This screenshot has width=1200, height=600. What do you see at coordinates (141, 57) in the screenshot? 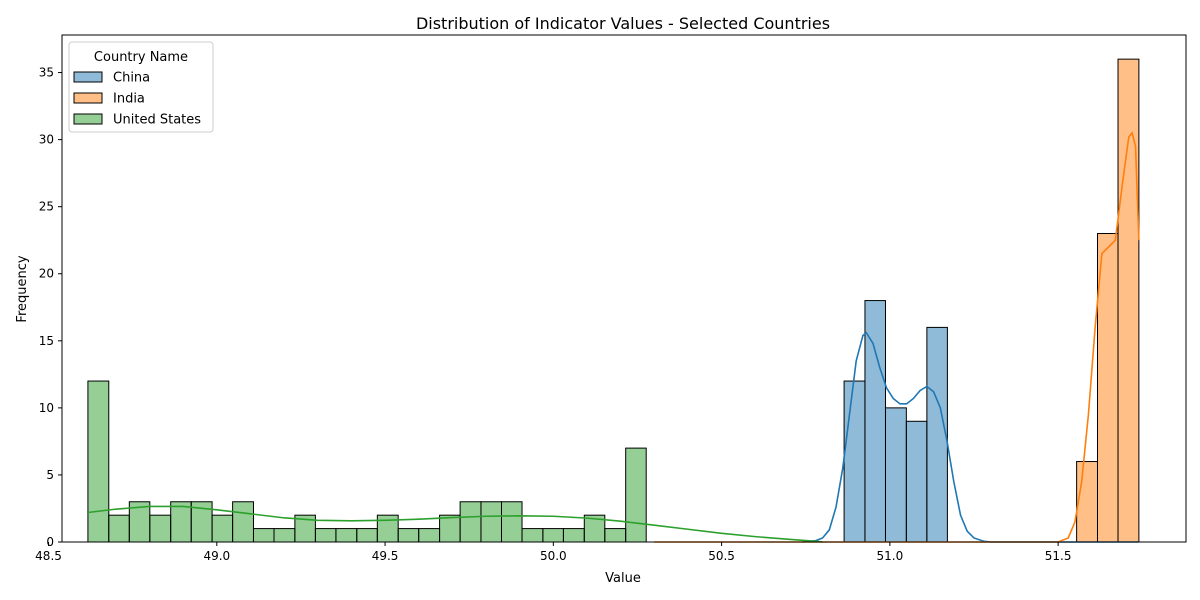
I see `legend-title: Country Name` at bounding box center [141, 57].